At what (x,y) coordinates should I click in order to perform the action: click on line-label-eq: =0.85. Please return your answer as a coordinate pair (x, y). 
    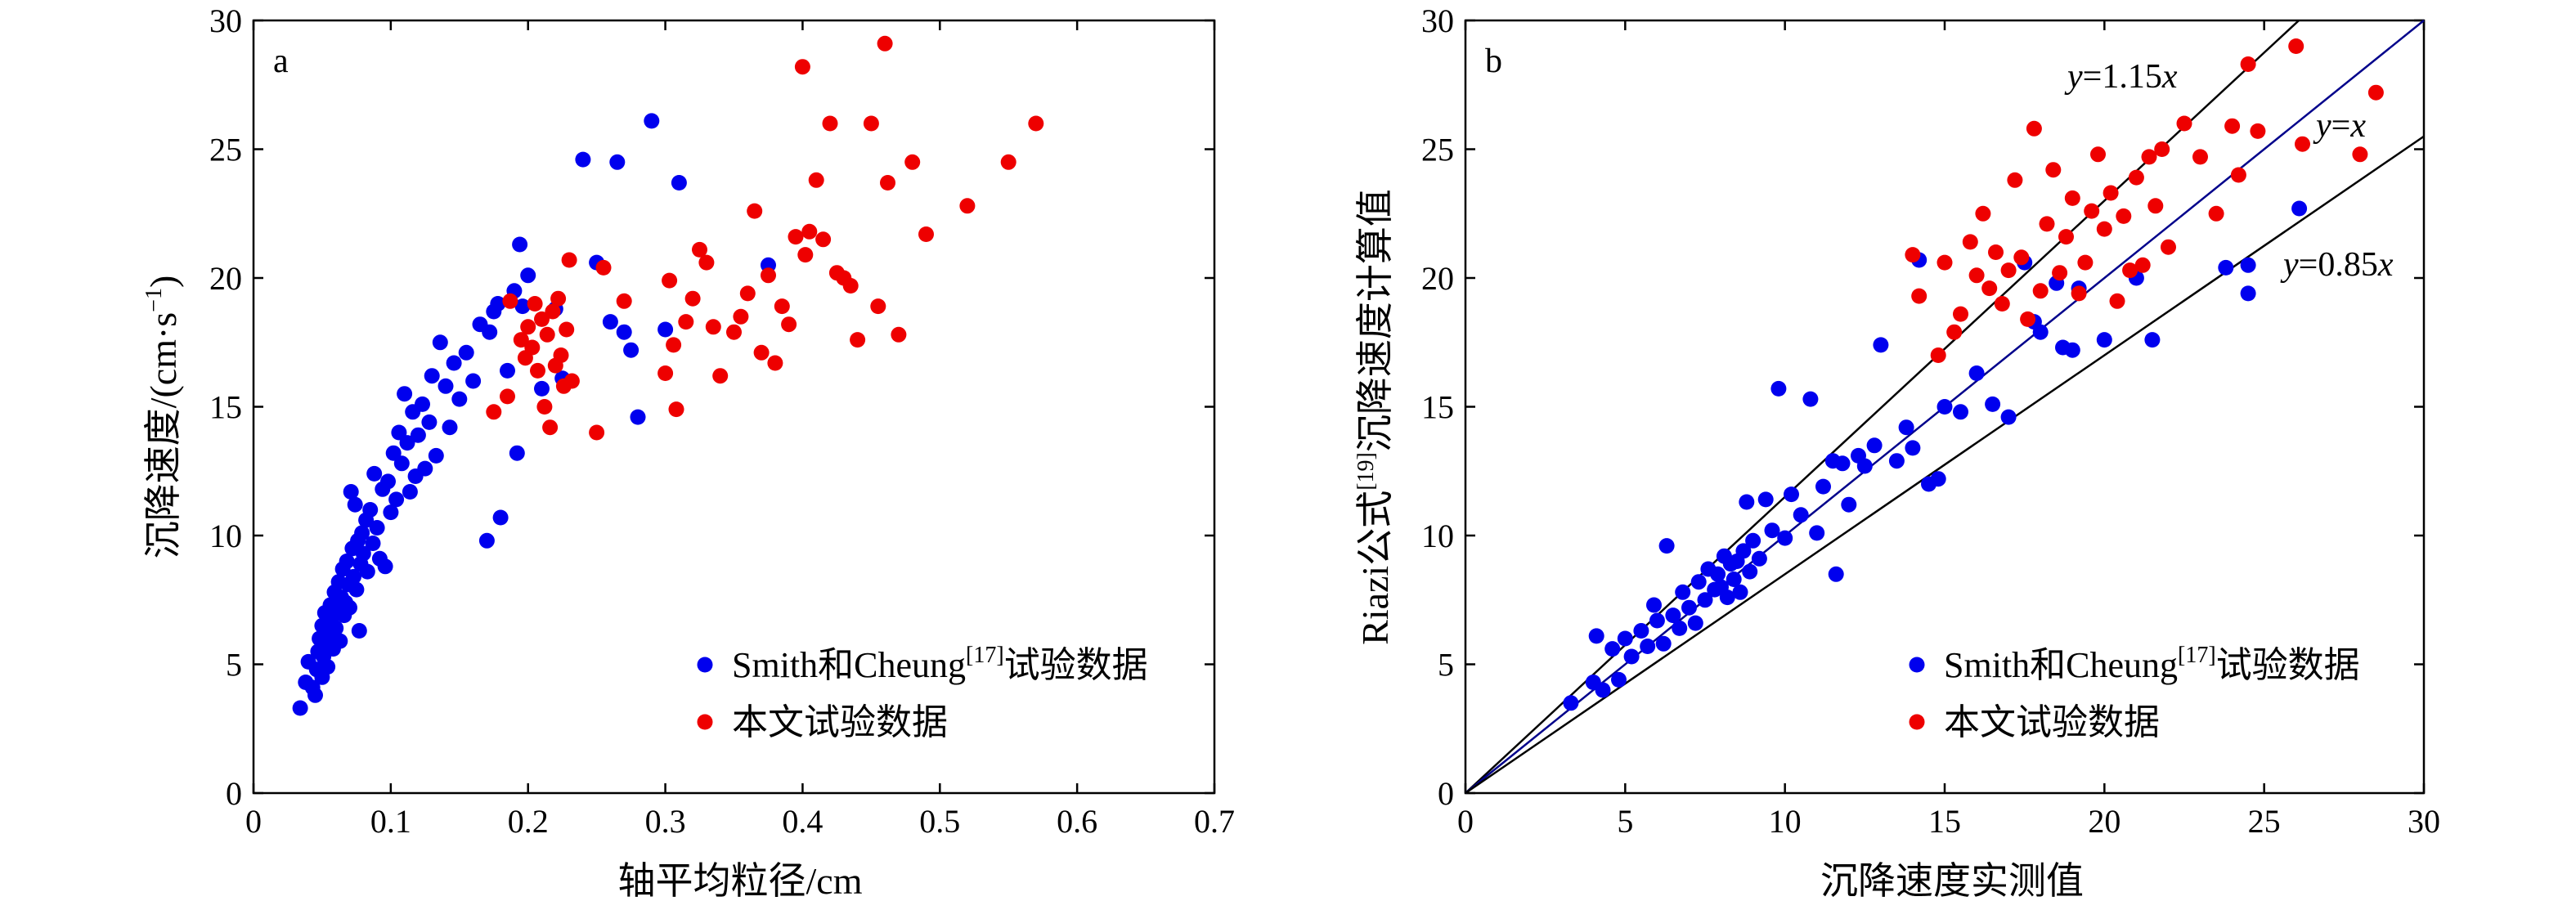
    Looking at the image, I should click on (2338, 265).